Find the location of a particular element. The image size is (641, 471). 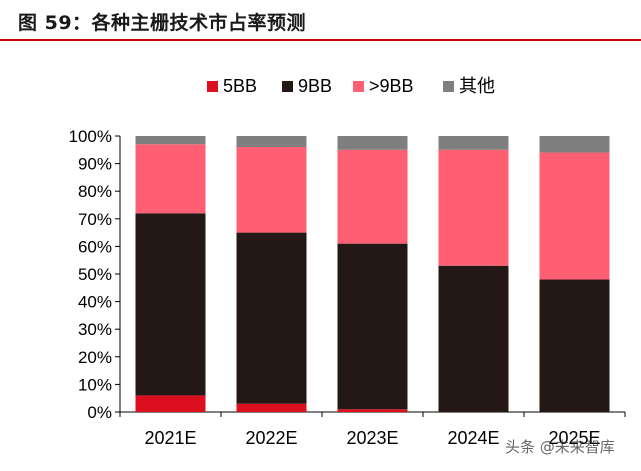

x-tick-label: 2022E is located at coordinates (271, 438).